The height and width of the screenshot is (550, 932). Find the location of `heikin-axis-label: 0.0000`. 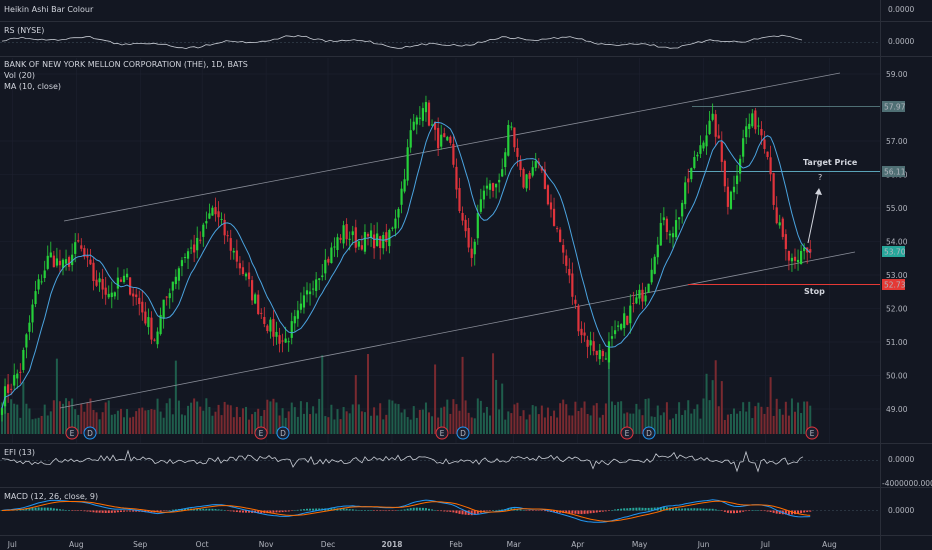

heikin-axis-label: 0.0000 is located at coordinates (901, 9).